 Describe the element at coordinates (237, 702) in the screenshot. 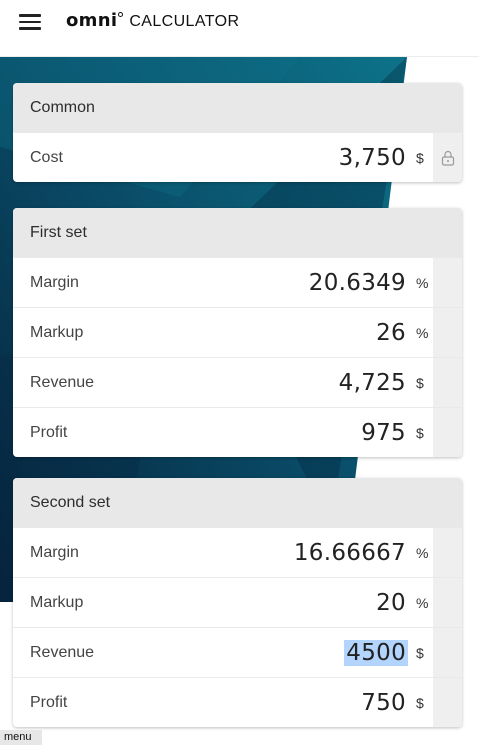

I see `profit-row: Profit 750 $` at that location.